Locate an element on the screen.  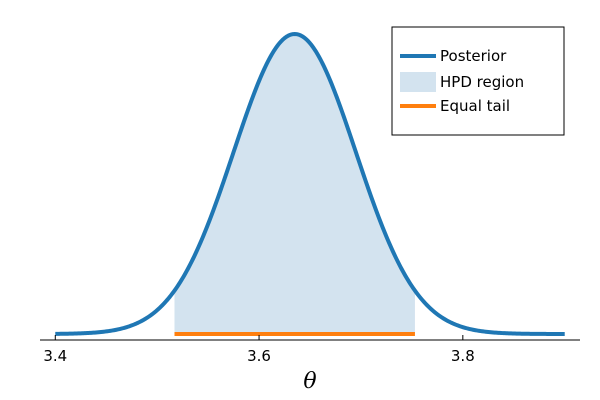
x-ticks: 3.4 3.6 3.8 is located at coordinates (259, 350).